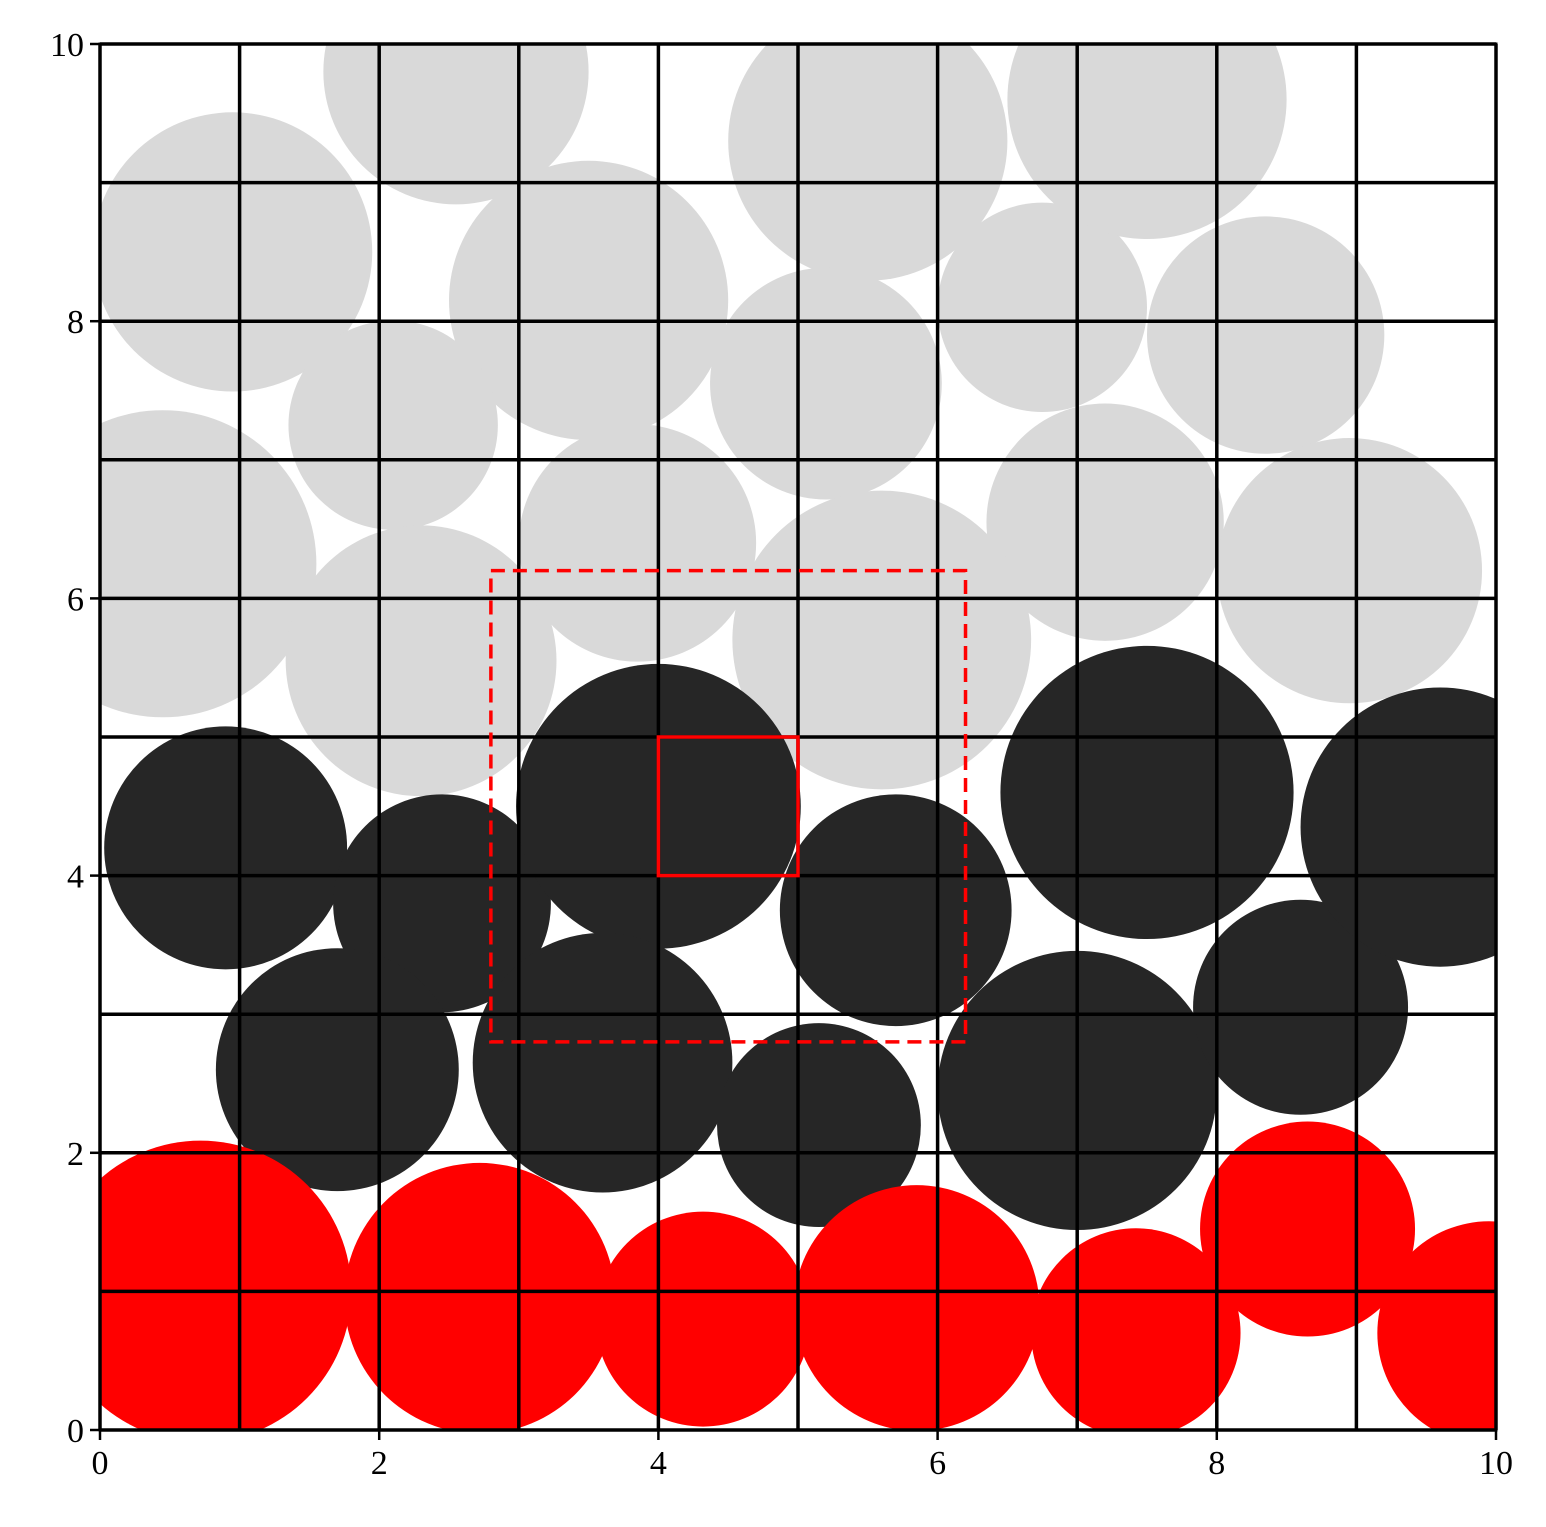  What do you see at coordinates (67, 45) in the screenshot?
I see `y-tick-label: 10` at bounding box center [67, 45].